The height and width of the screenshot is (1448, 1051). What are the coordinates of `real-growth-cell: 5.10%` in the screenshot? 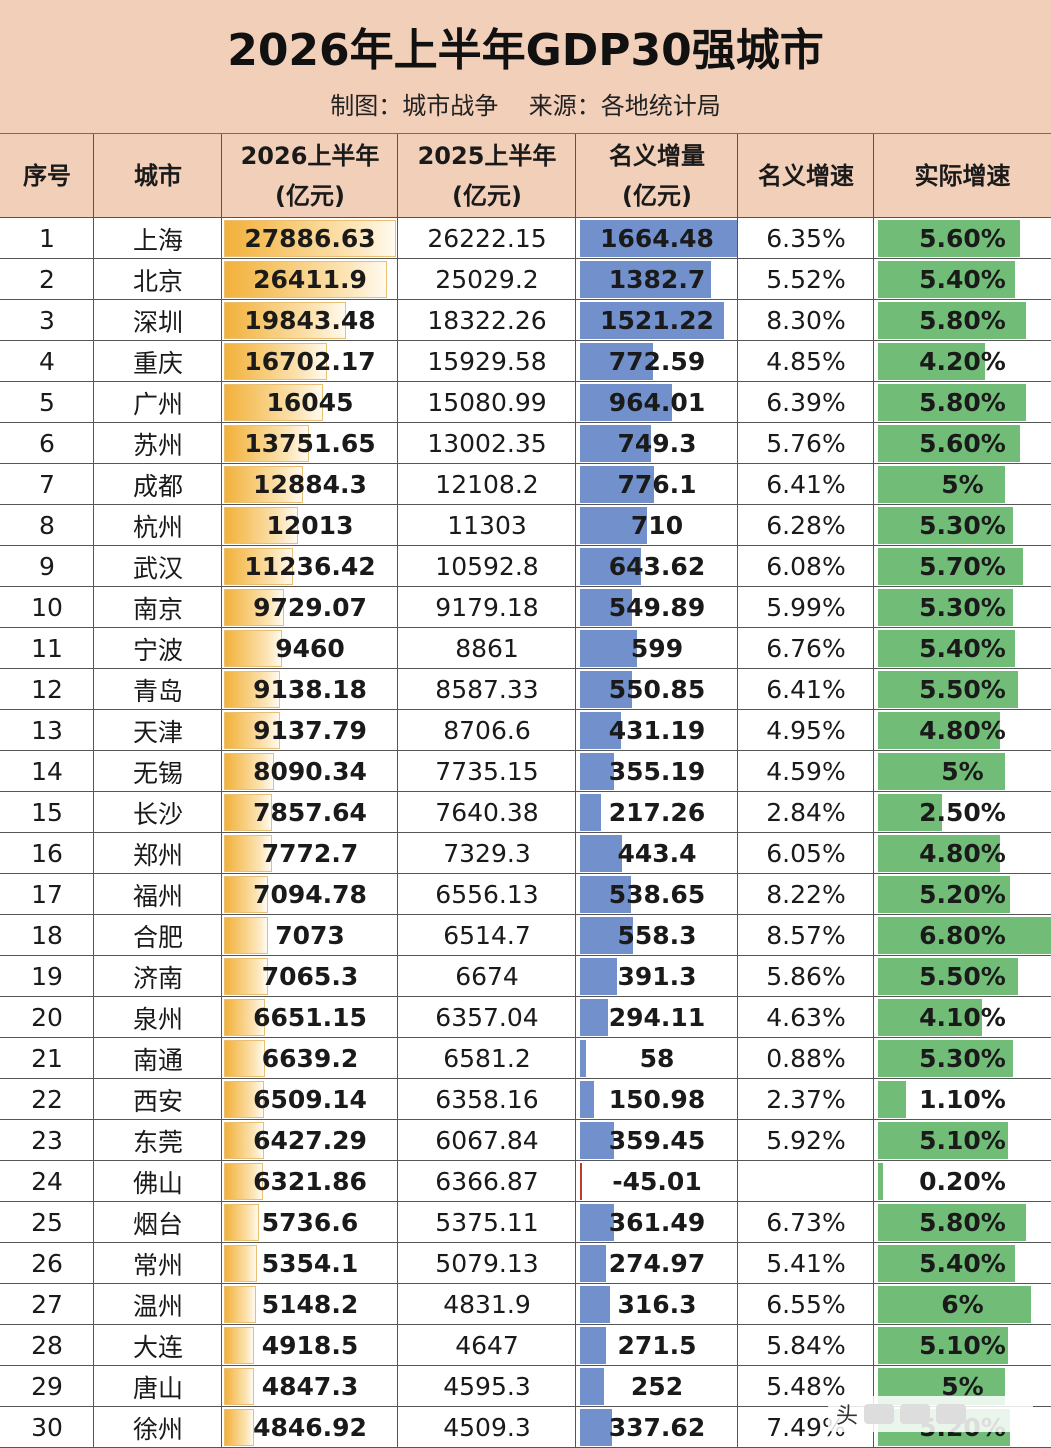 It's located at (962, 1345).